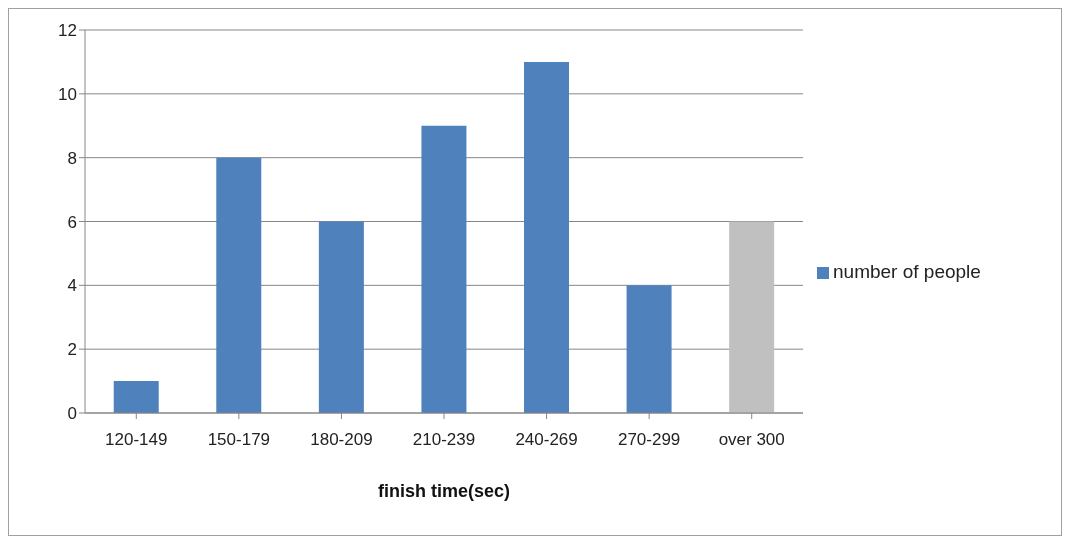  What do you see at coordinates (72, 350) in the screenshot?
I see `y-tick-label: 2` at bounding box center [72, 350].